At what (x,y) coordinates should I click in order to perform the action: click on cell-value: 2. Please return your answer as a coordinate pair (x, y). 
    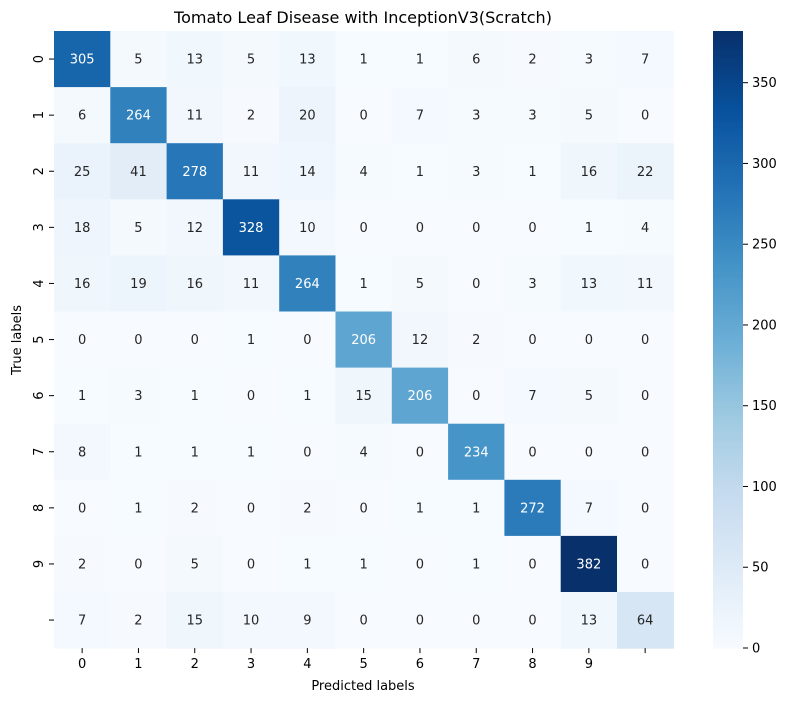
    Looking at the image, I should click on (476, 340).